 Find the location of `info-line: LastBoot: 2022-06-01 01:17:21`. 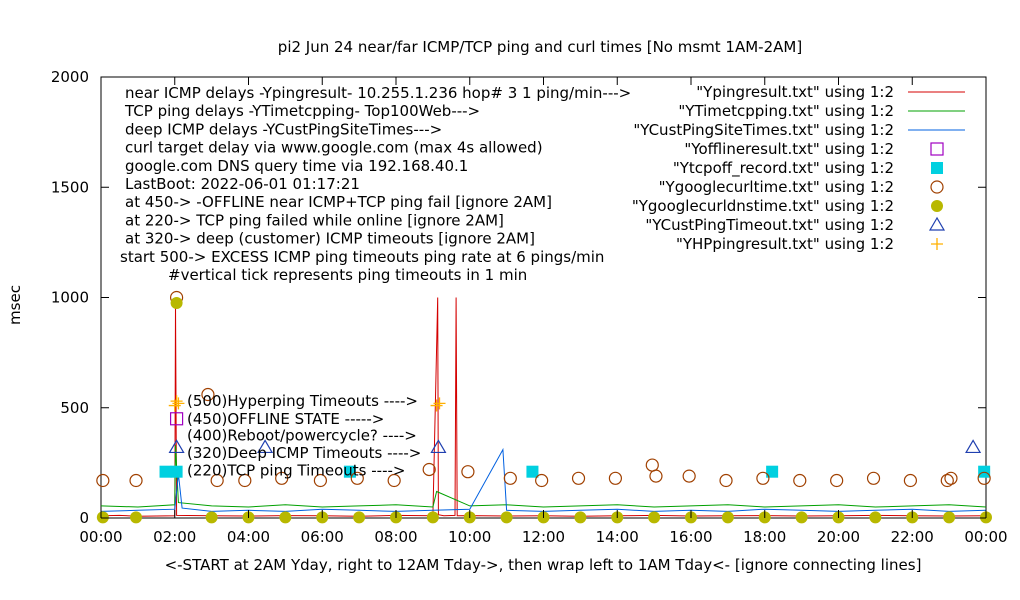

info-line: LastBoot: 2022-06-01 01:17:21 is located at coordinates (242, 184).